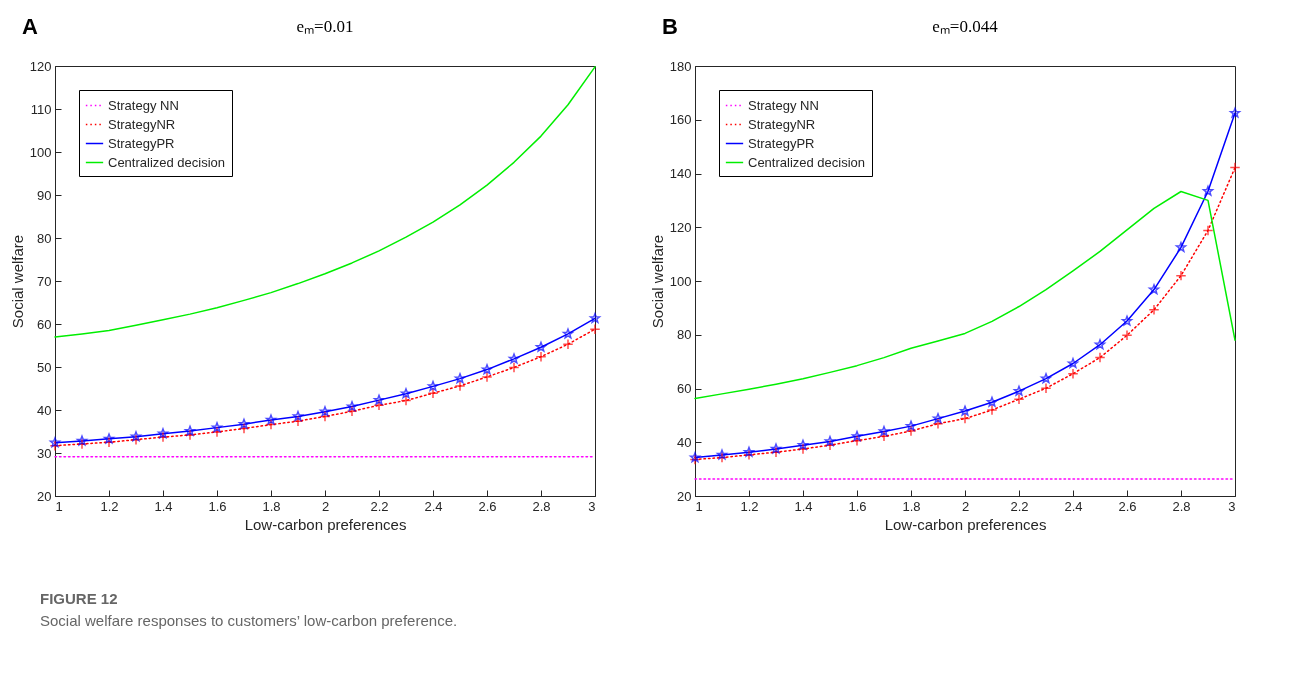 This screenshot has width=1290, height=675. Describe the element at coordinates (44, 238) in the screenshot. I see `y-tick-label: 80` at that location.